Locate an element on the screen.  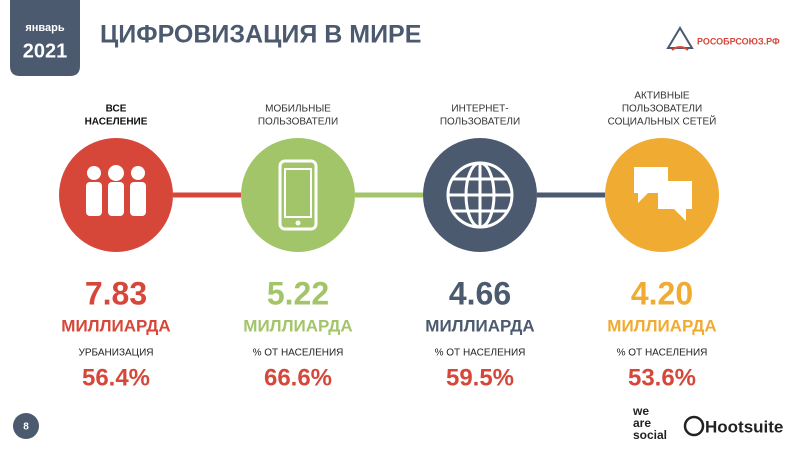
column-label: ВСЕ is located at coordinates (116, 109).